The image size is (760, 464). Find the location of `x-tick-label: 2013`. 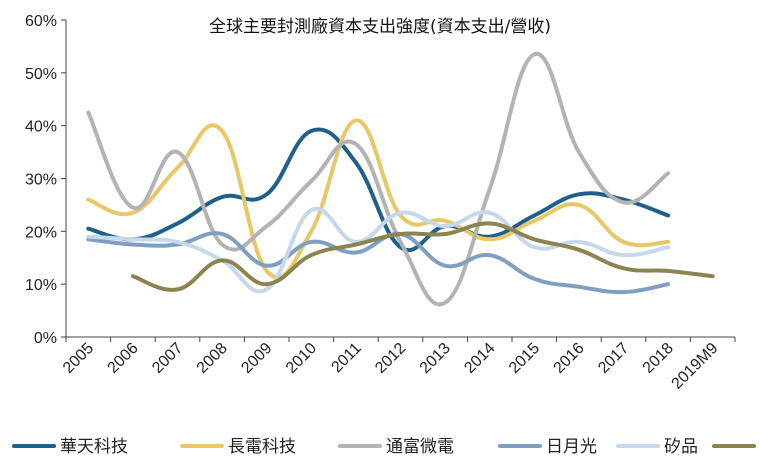

x-tick-label: 2013 is located at coordinates (435, 358).